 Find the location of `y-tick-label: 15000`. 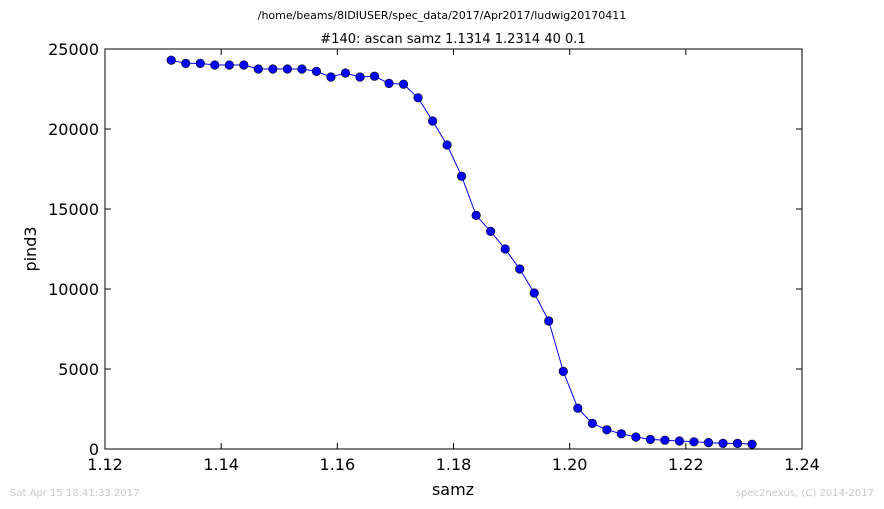

y-tick-label: 15000 is located at coordinates (73, 209).